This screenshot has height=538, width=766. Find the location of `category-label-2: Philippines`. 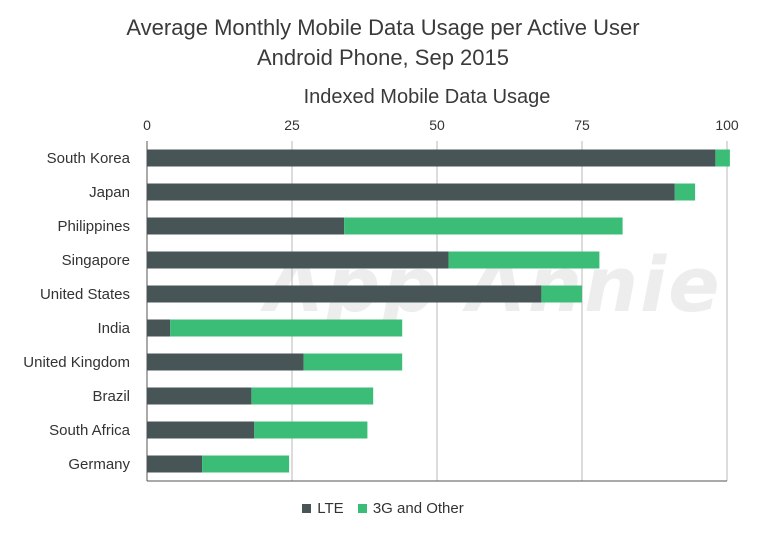

category-label-2: Philippines is located at coordinates (93, 226).